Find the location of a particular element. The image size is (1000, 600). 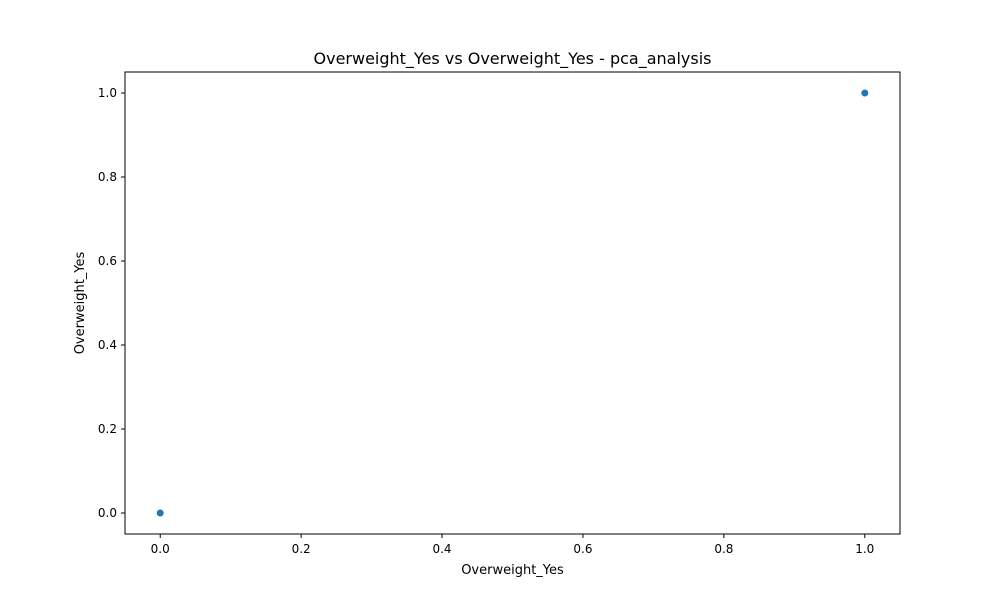

x-tick-label: 0.8 is located at coordinates (723, 549).